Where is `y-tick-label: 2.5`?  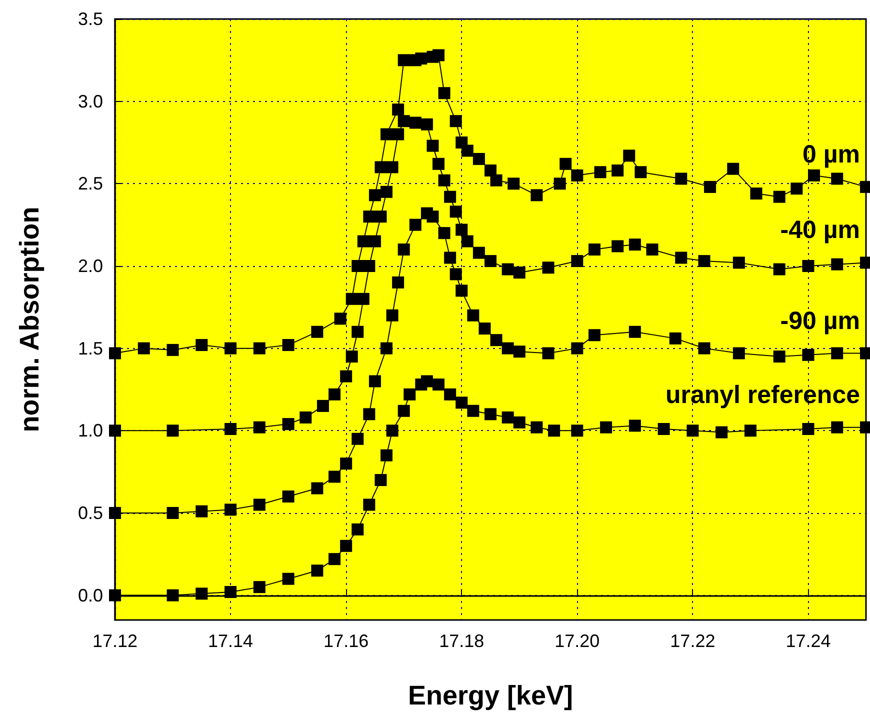 y-tick-label: 2.5 is located at coordinates (90, 184).